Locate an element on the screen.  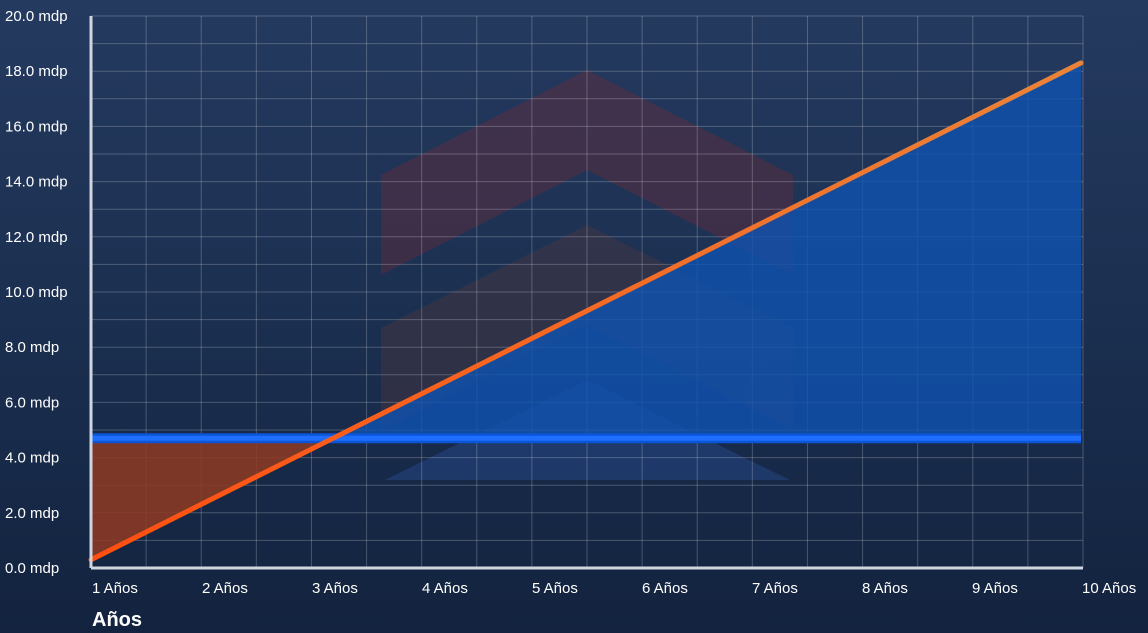
y-tick-label: 0.0 mdp is located at coordinates (32, 568).